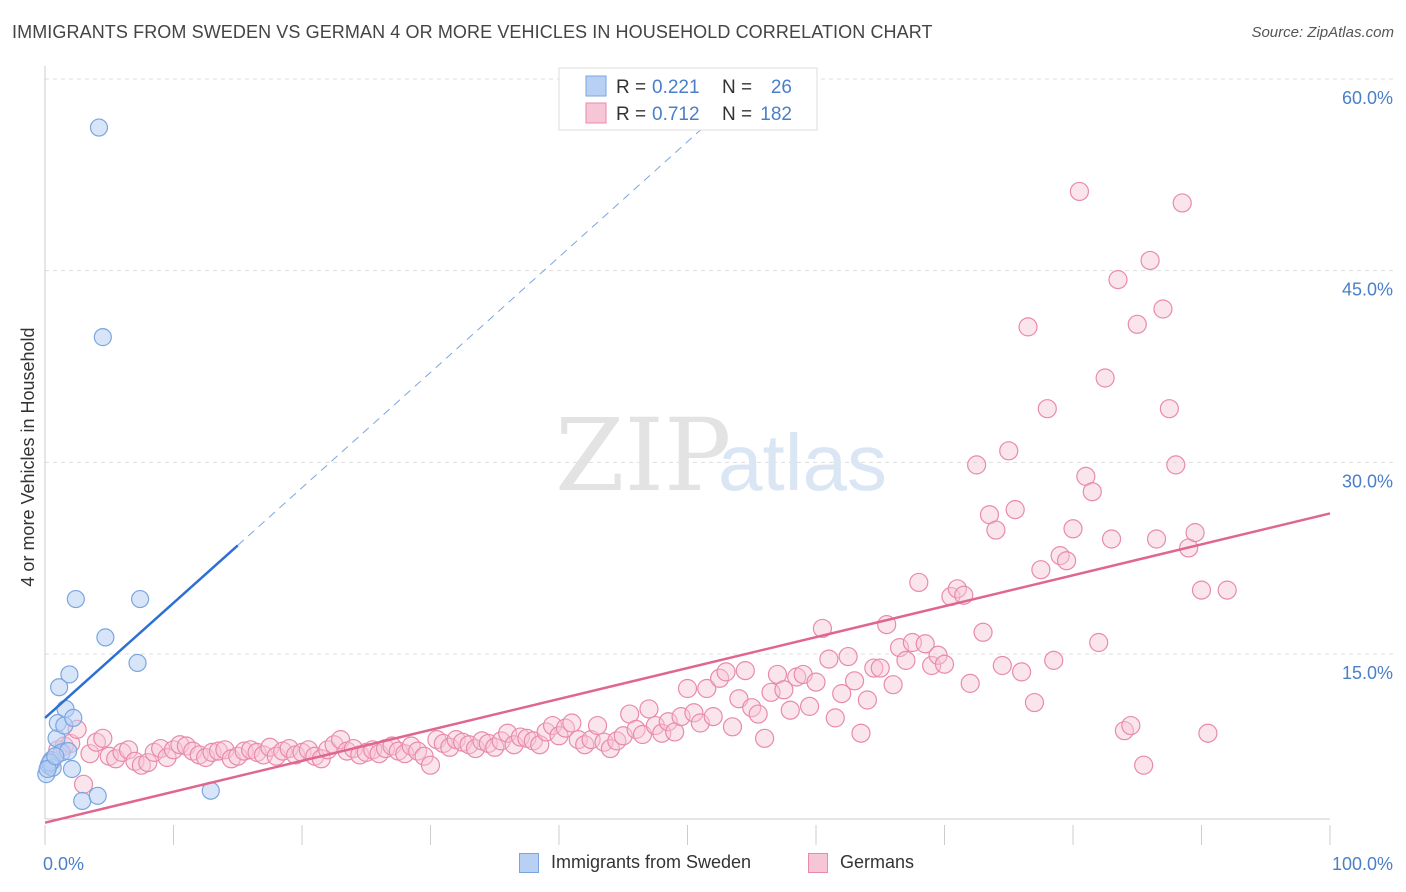 The height and width of the screenshot is (892, 1406). What do you see at coordinates (28, 456) in the screenshot?
I see `y-axis-label: 4 or more Vehicles in Household` at bounding box center [28, 456].